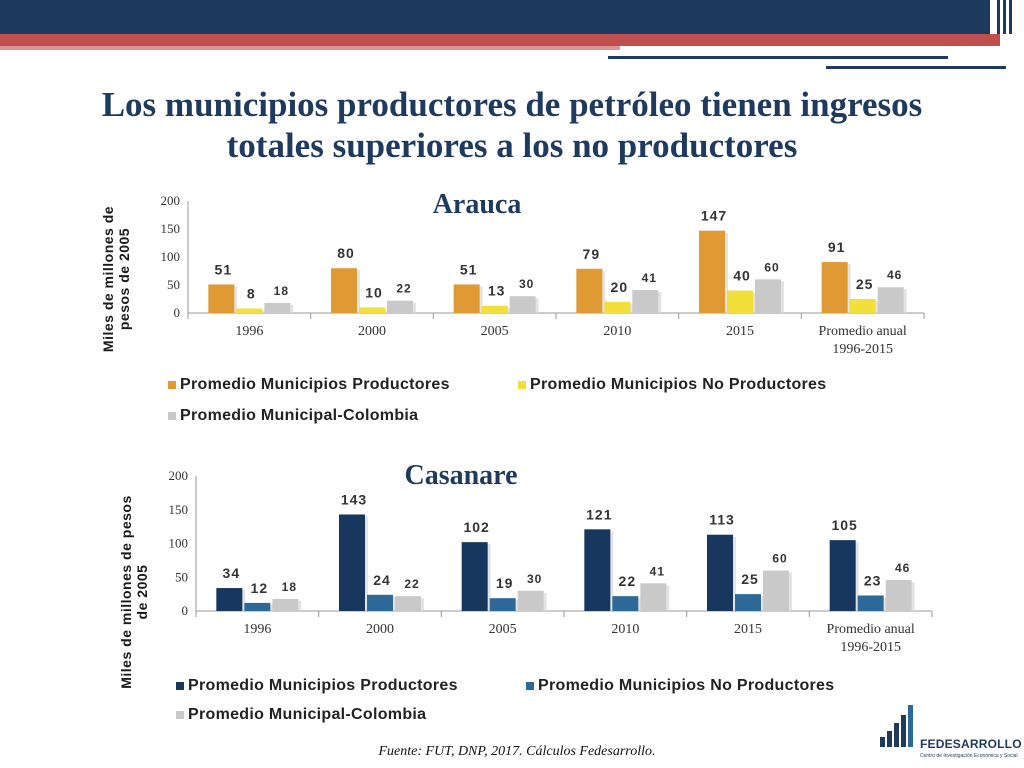  Describe the element at coordinates (477, 204) in the screenshot. I see `chart-title: Arauca` at that location.